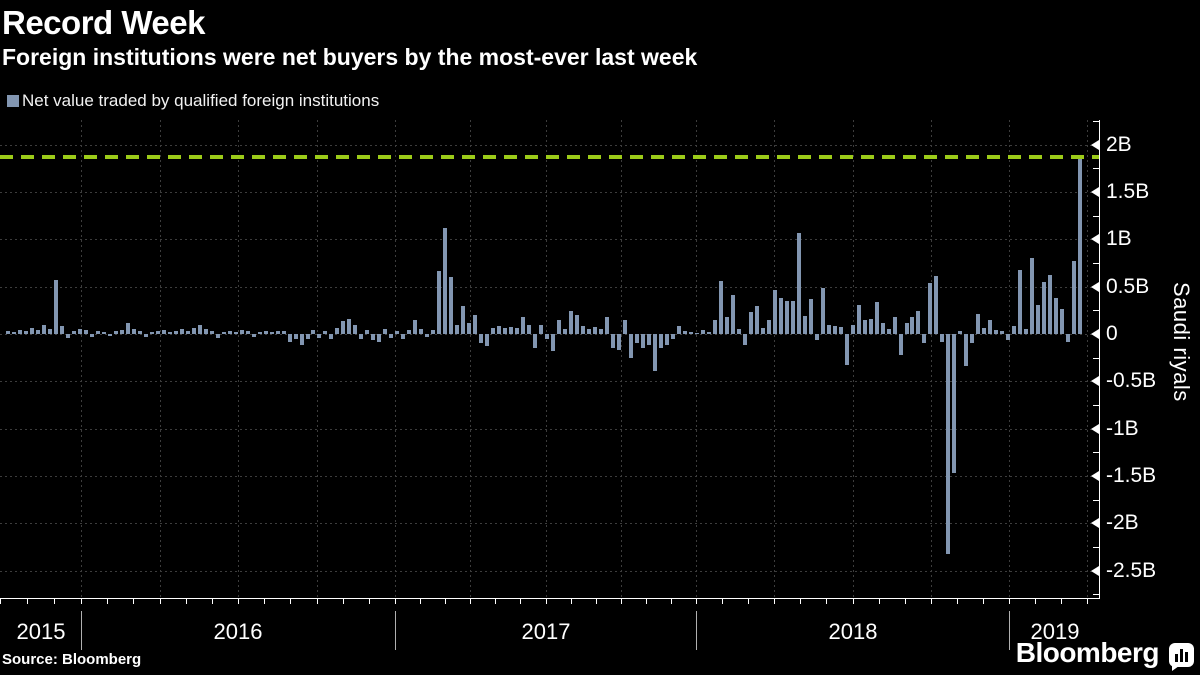 The width and height of the screenshot is (1200, 675). What do you see at coordinates (1131, 381) in the screenshot?
I see `y-tick-label: -0.5B` at bounding box center [1131, 381].